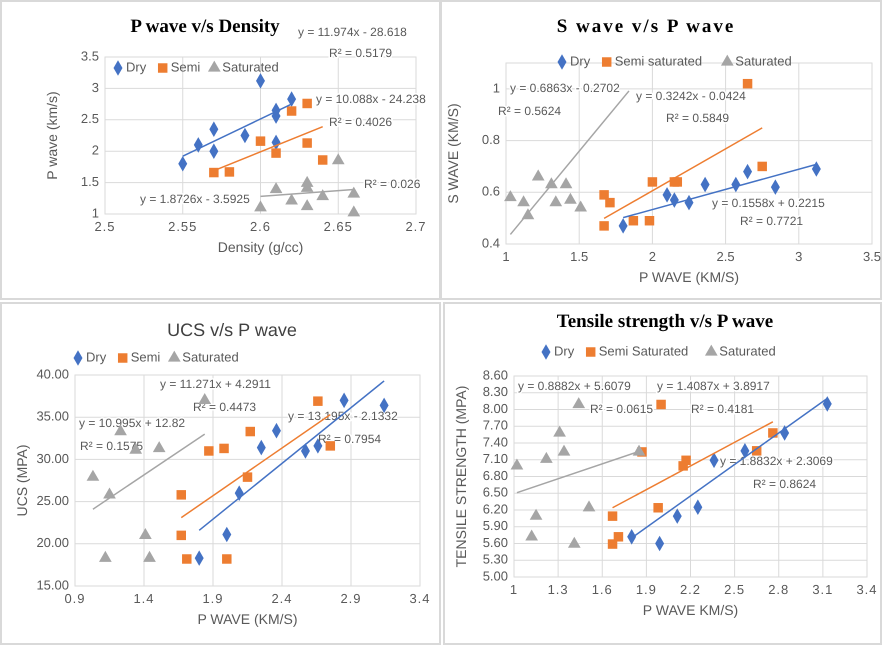 This screenshot has width=882, height=645. Describe the element at coordinates (690, 610) in the screenshot. I see `x-axis-title: P WAVE KM/S)` at that location.